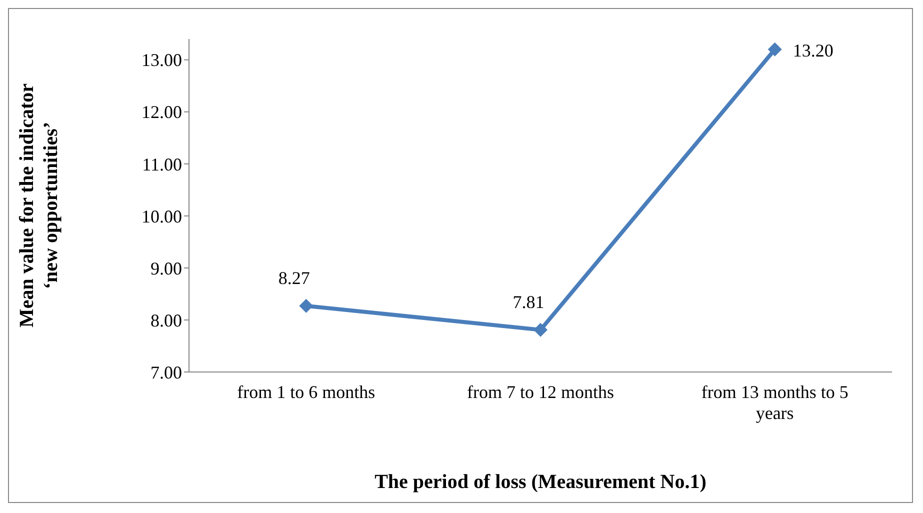 Image resolution: width=923 pixels, height=513 pixels. Describe the element at coordinates (813, 50) in the screenshot. I see `data-label: 13.20` at that location.